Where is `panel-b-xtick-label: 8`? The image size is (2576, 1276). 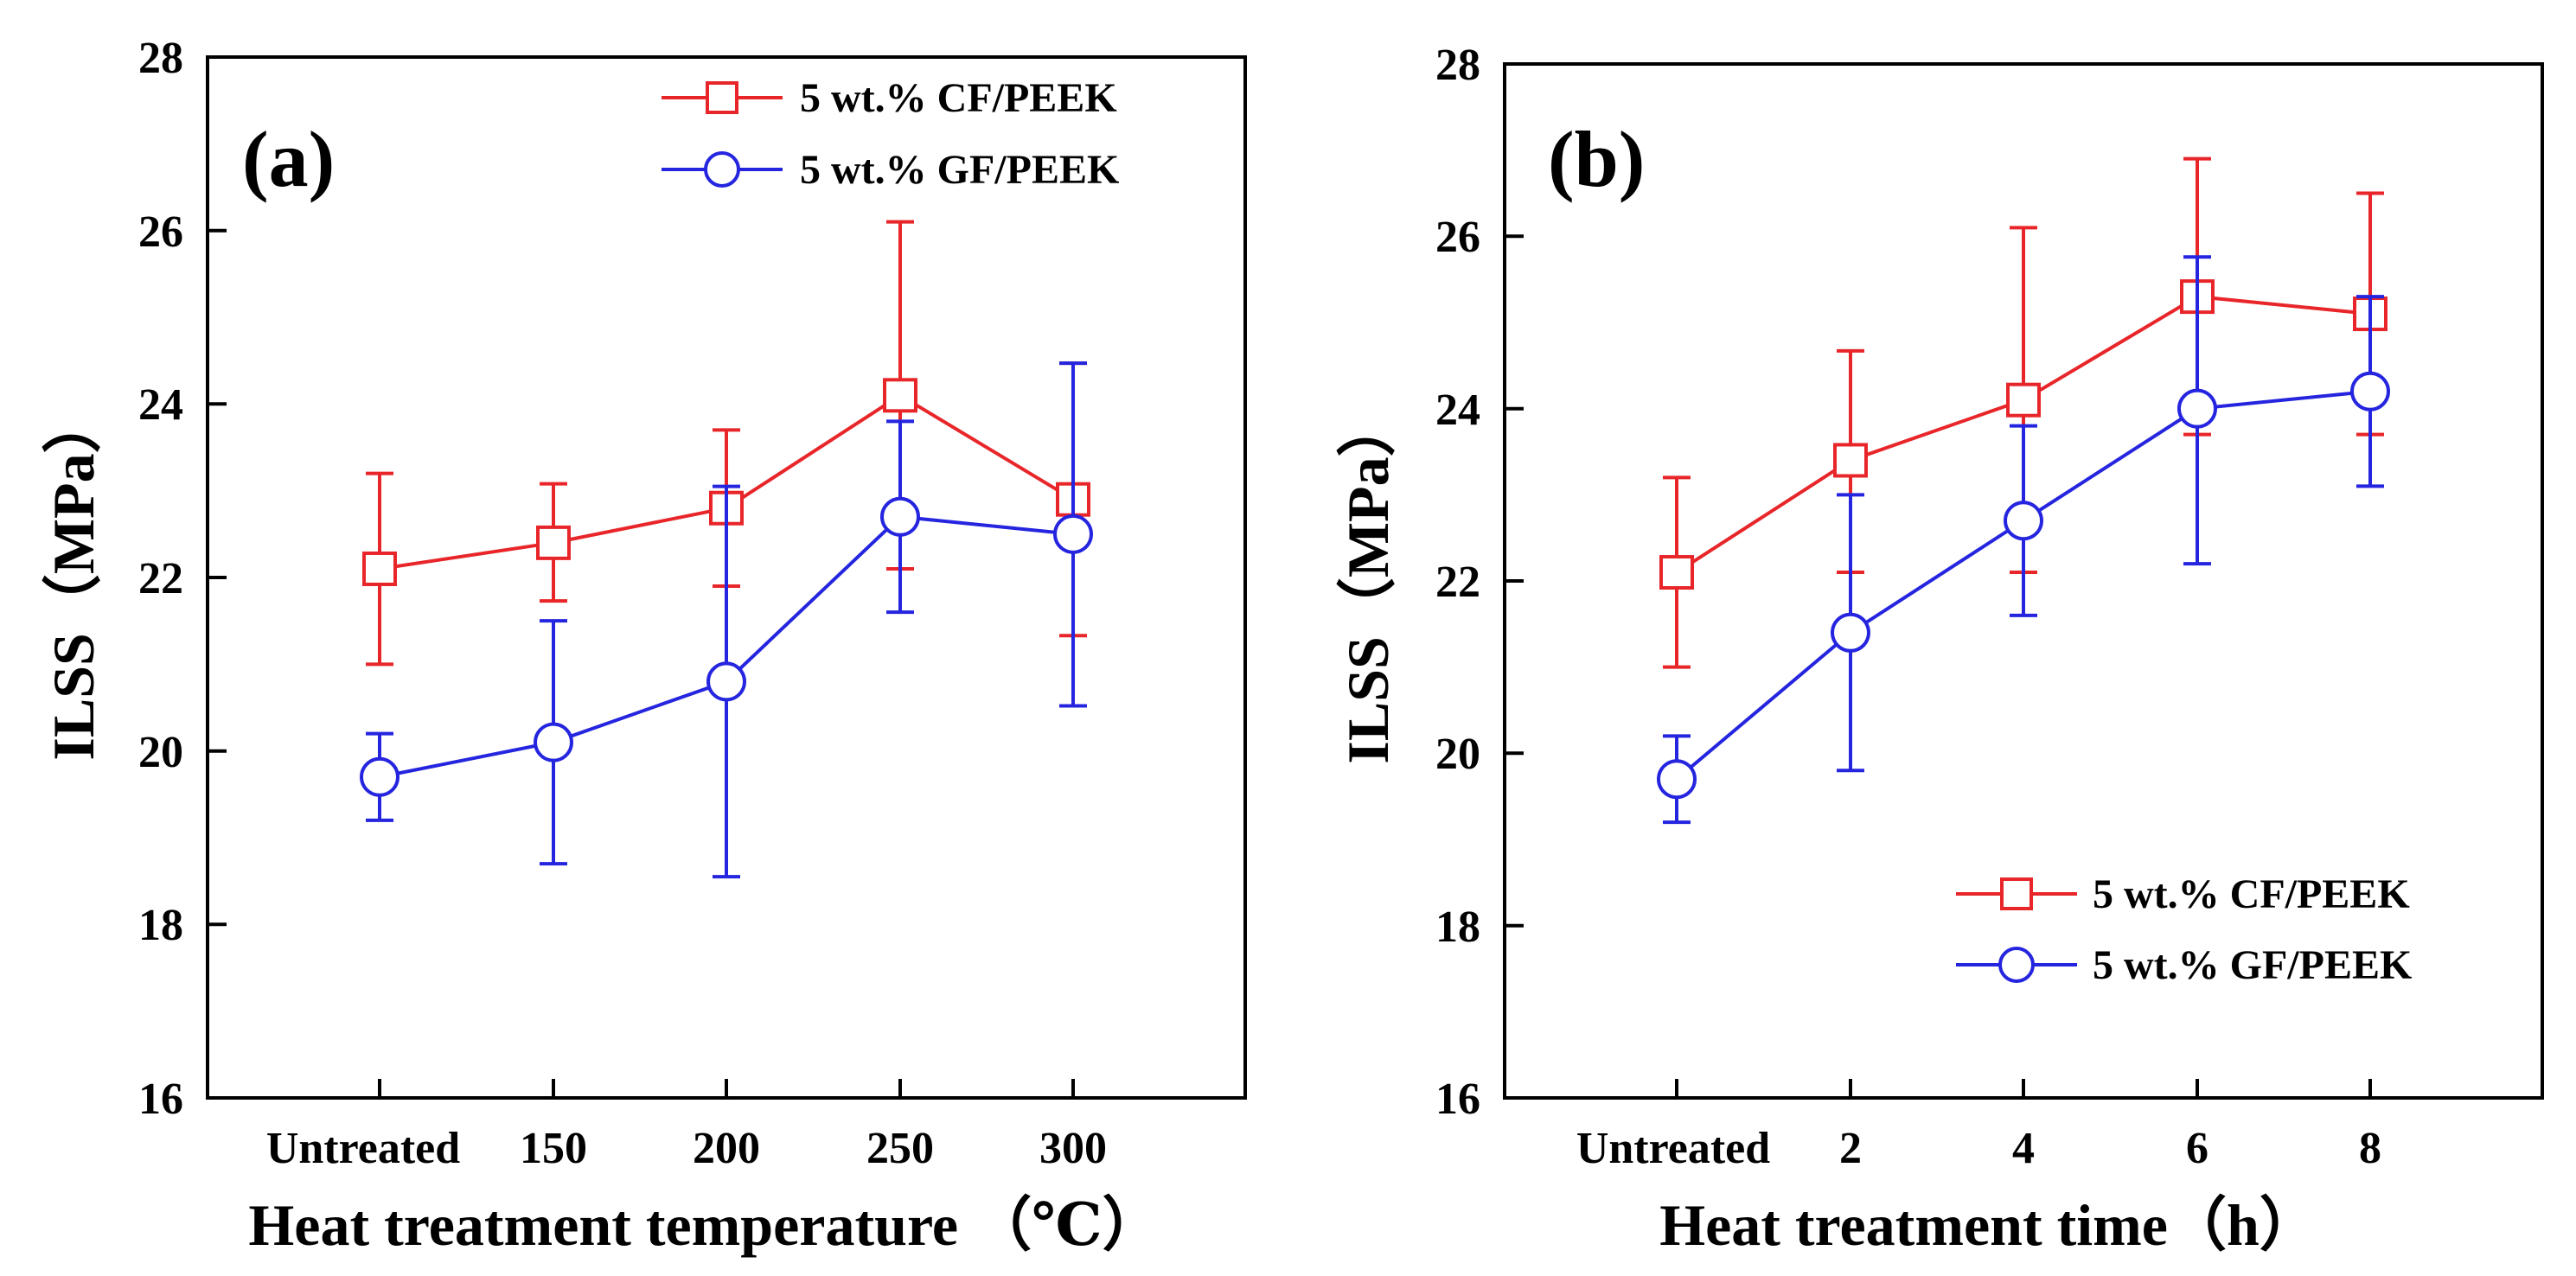
panel-b-xtick-label: 8 is located at coordinates (2370, 1148).